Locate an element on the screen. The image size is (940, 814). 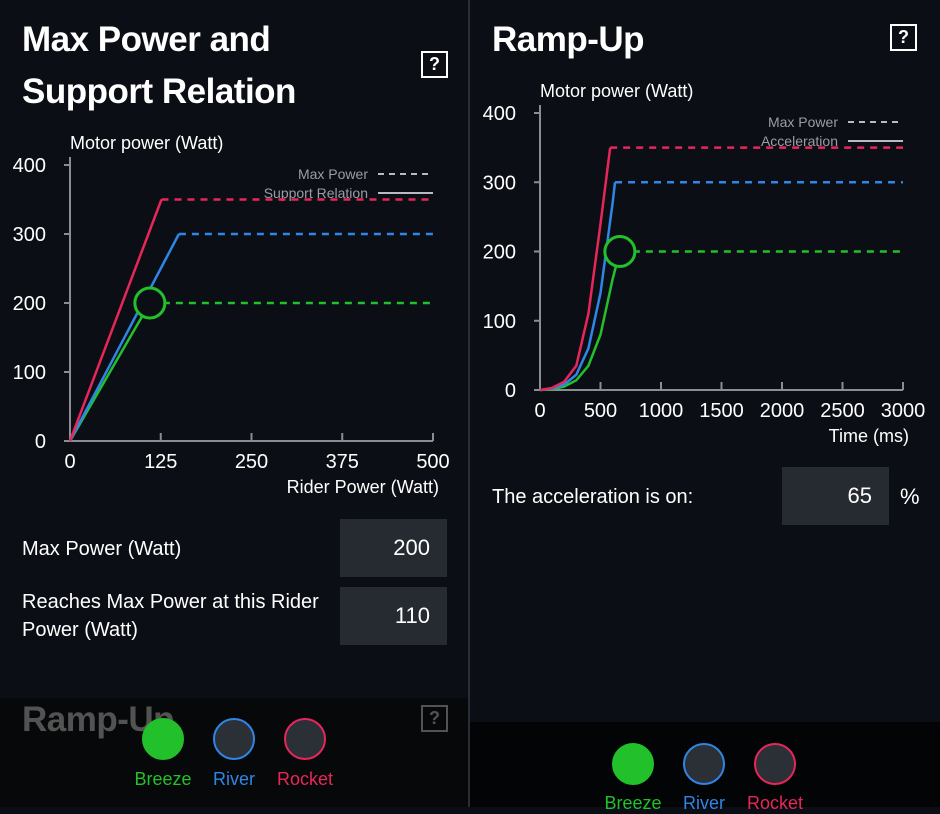
panel-title: Max Power and Support Relation is located at coordinates (159, 65).